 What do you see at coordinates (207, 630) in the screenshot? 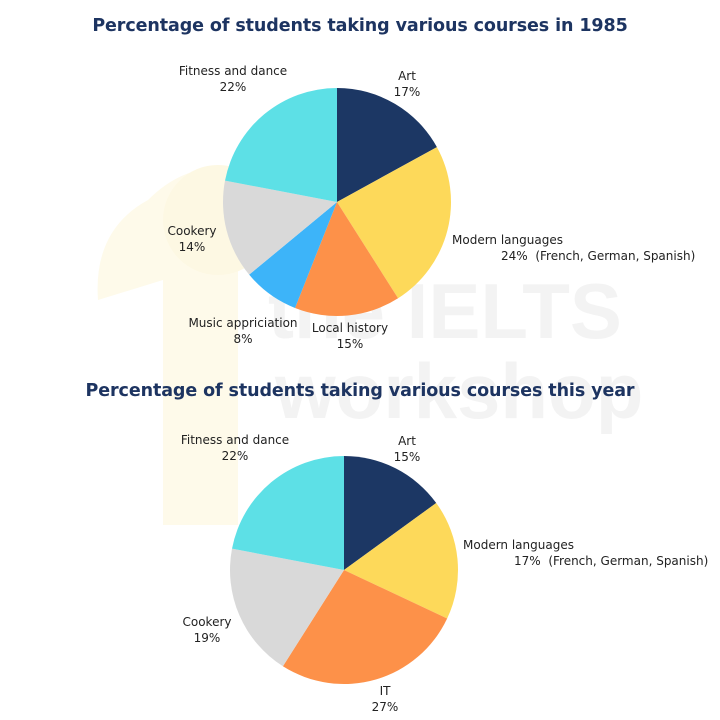
I see `label-this-year-cookery: Cookery 19%` at bounding box center [207, 630].